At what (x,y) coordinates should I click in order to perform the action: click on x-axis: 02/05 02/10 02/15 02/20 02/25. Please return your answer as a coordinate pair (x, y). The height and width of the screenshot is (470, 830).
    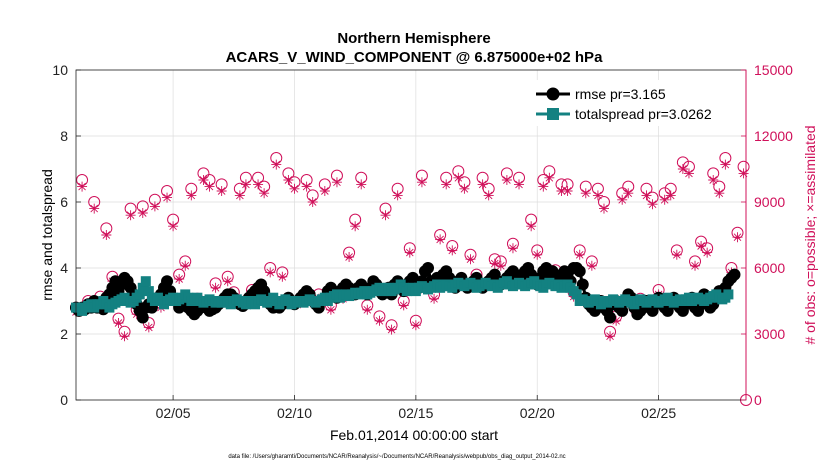
    Looking at the image, I should click on (416, 408).